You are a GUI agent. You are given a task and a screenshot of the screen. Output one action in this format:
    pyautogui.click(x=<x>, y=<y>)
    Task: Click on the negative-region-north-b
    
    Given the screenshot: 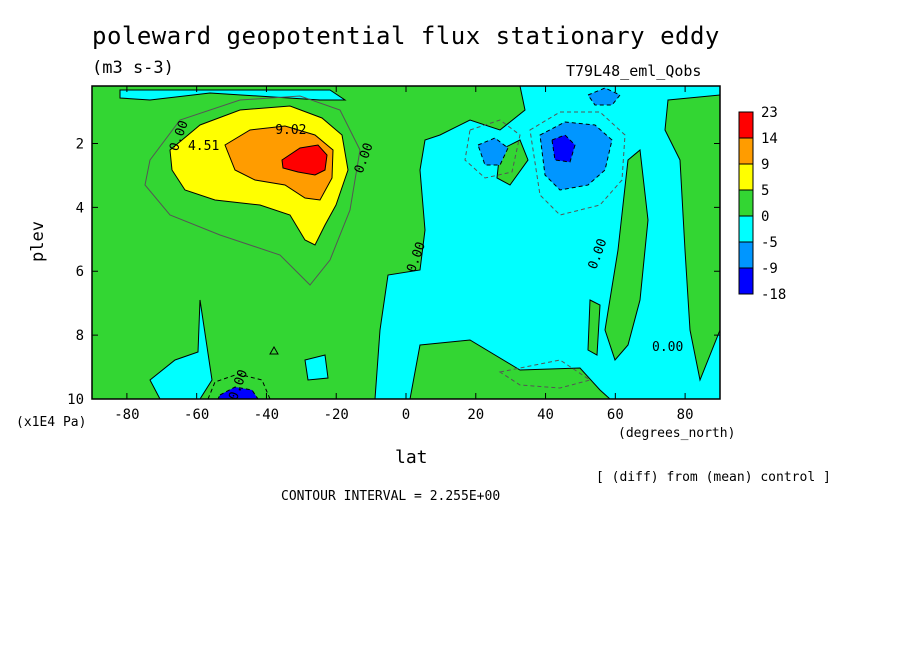 What is the action you would take?
    pyautogui.click(x=493, y=151)
    